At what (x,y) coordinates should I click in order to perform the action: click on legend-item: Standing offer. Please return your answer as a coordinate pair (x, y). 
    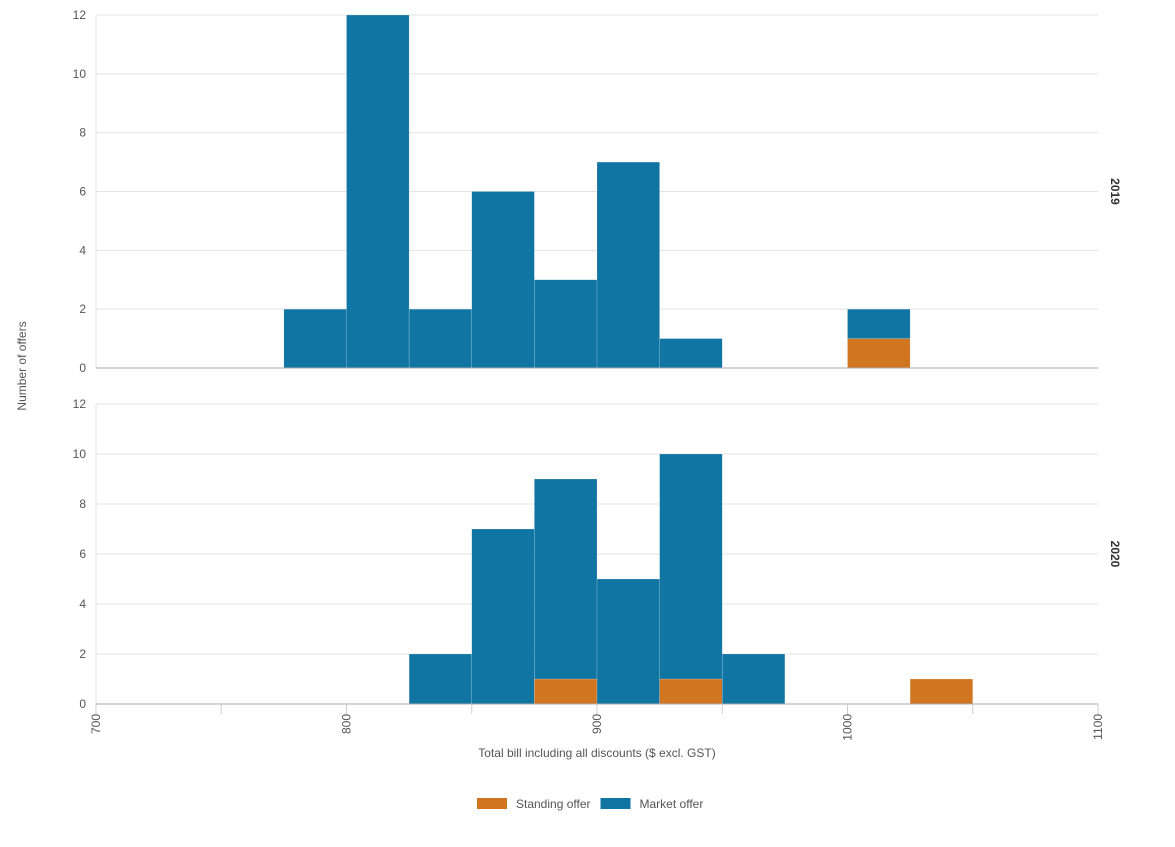
    Looking at the image, I should click on (534, 804).